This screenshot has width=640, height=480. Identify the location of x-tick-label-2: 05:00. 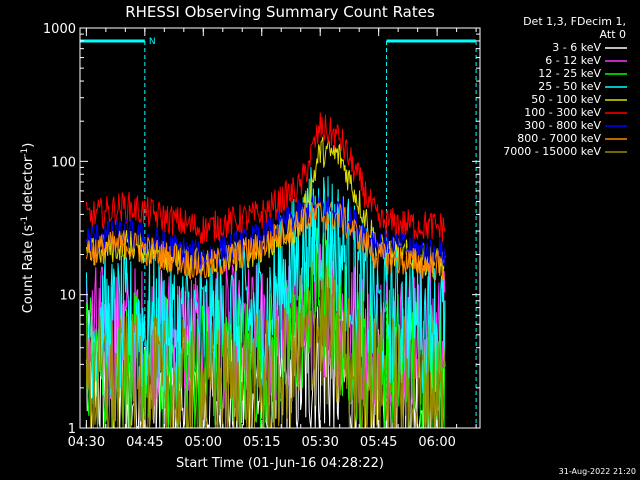
(203, 442).